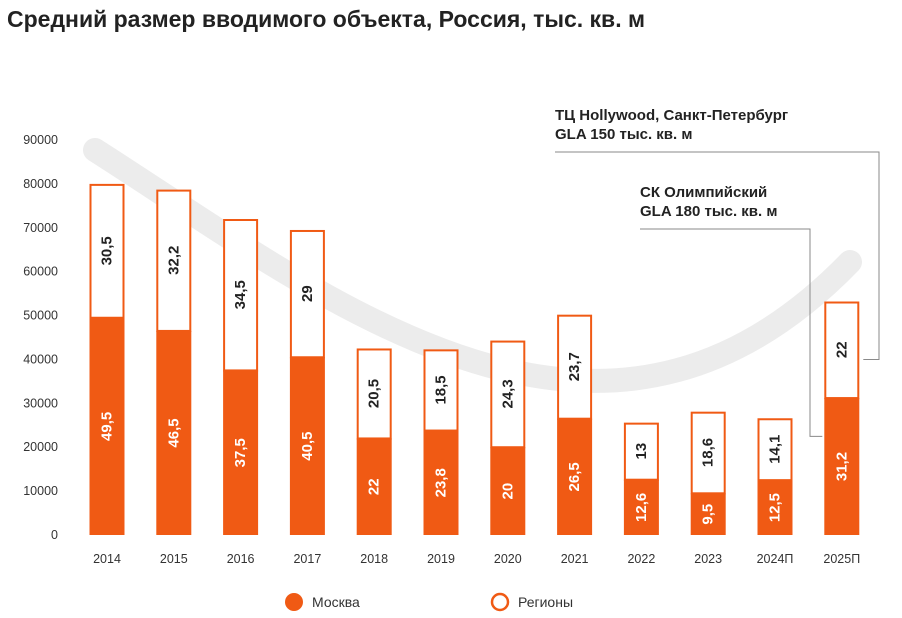  I want to click on data-label-regions: 24,3, so click(507, 393).